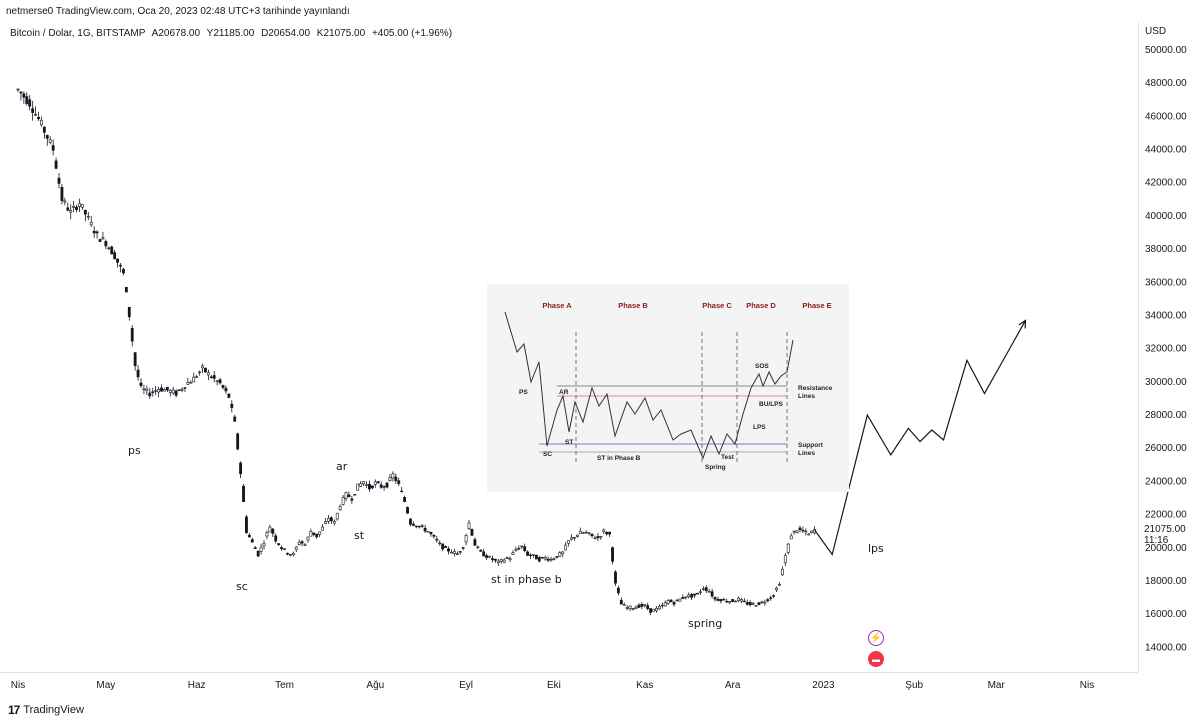 The width and height of the screenshot is (1200, 720). What do you see at coordinates (762, 366) in the screenshot?
I see `inset-label: SOS` at bounding box center [762, 366].